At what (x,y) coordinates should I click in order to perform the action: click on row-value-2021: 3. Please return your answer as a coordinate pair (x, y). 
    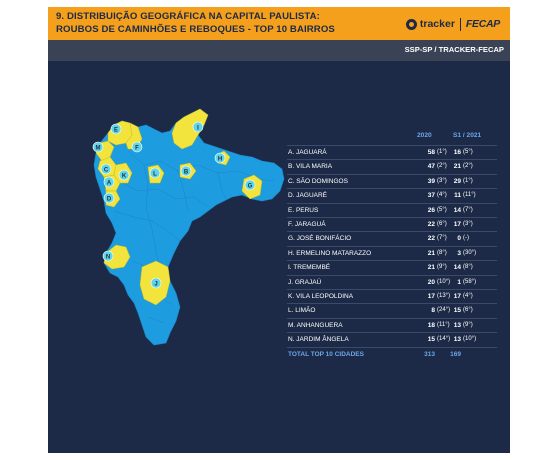
    Looking at the image, I should click on (459, 253).